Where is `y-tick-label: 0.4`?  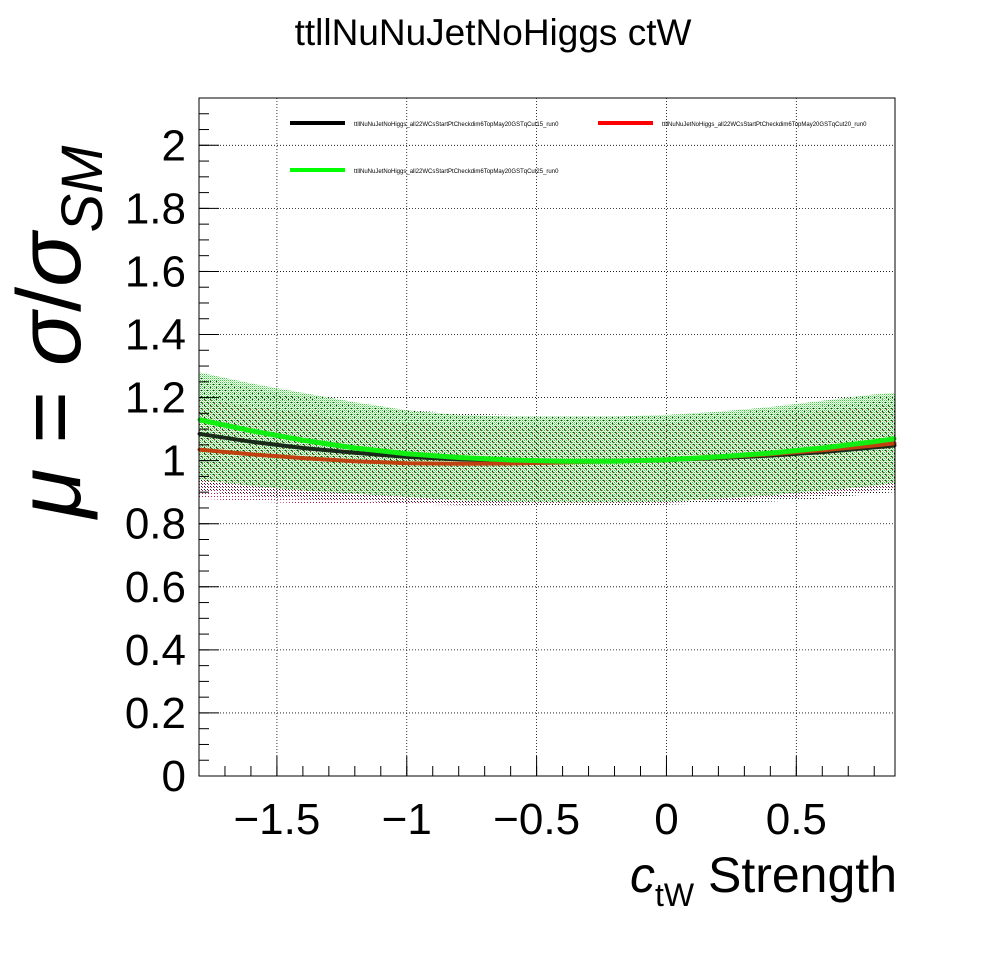
y-tick-label: 0.4 is located at coordinates (155, 650).